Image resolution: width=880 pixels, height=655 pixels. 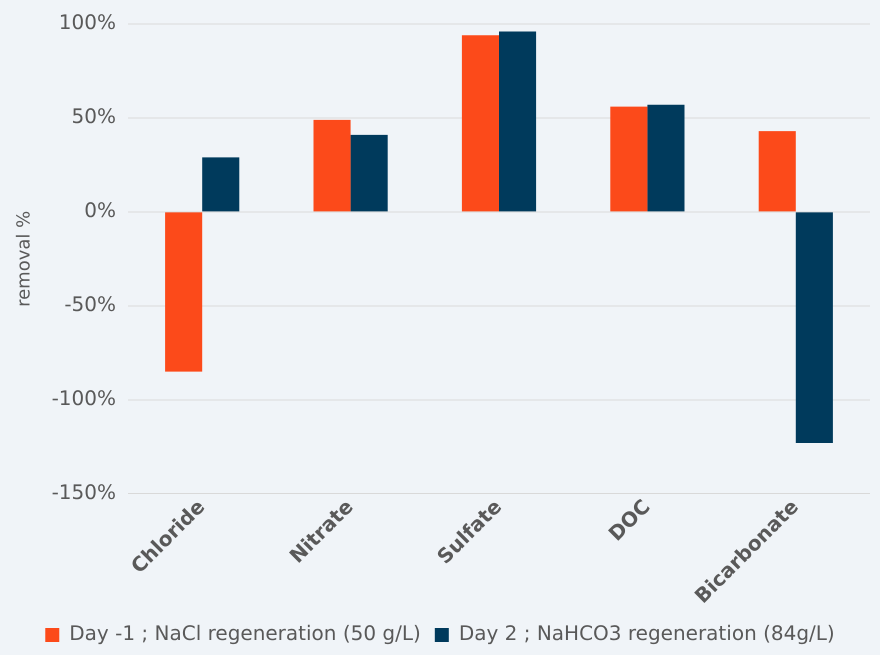 I want to click on legend-label: Day -1 ; NaCl regeneration (50 g/L), so click(x=245, y=633).